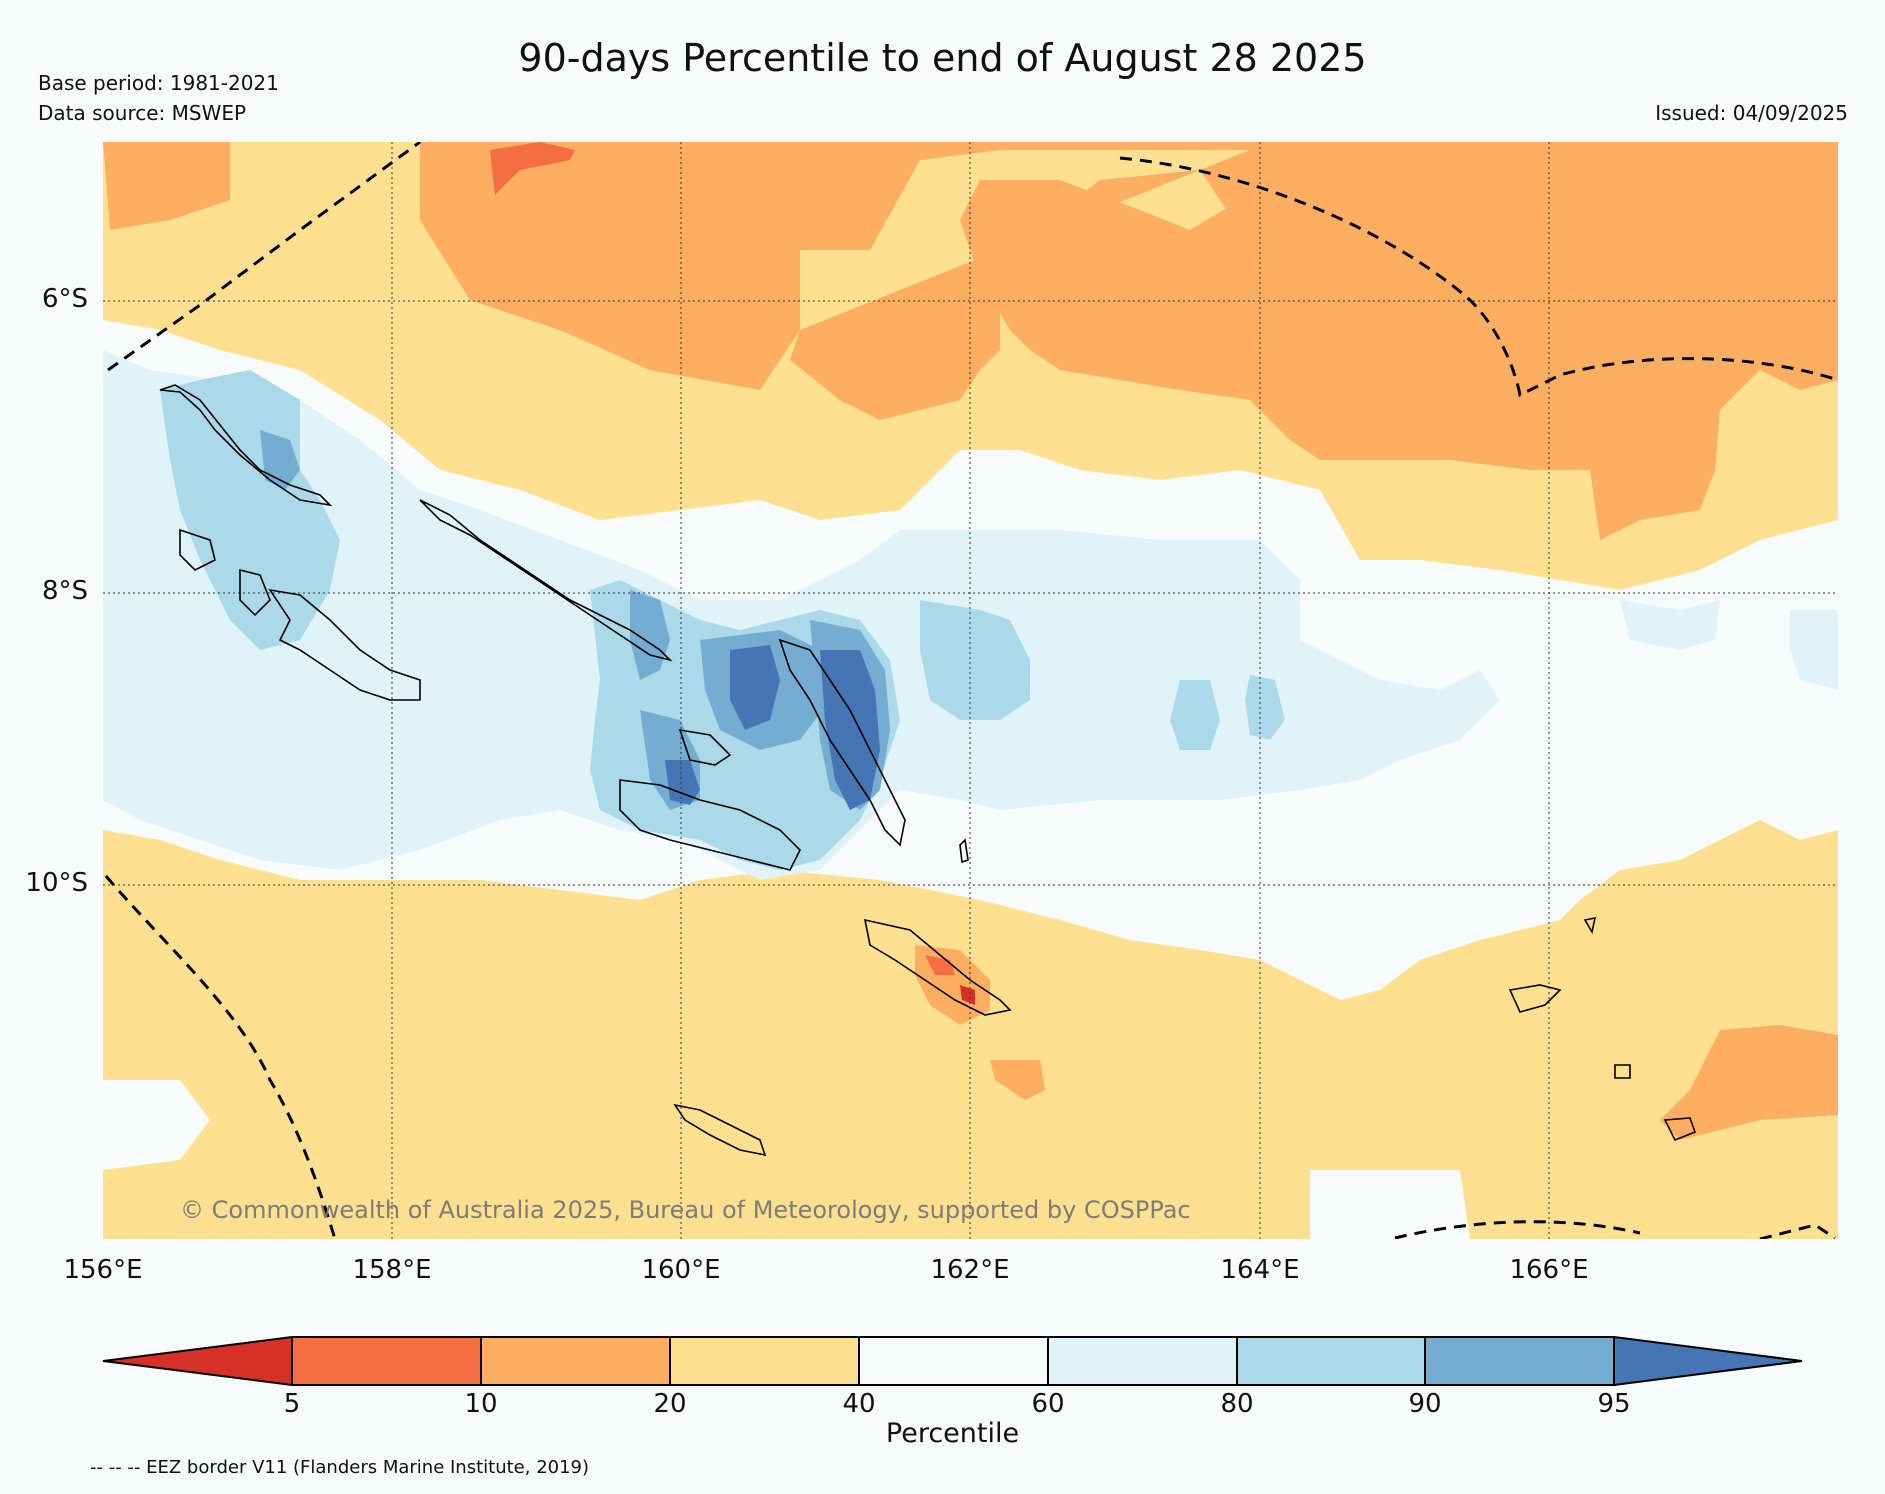 This screenshot has width=1885, height=1494. What do you see at coordinates (1517, 1229) in the screenshot?
I see `eez-border-south` at bounding box center [1517, 1229].